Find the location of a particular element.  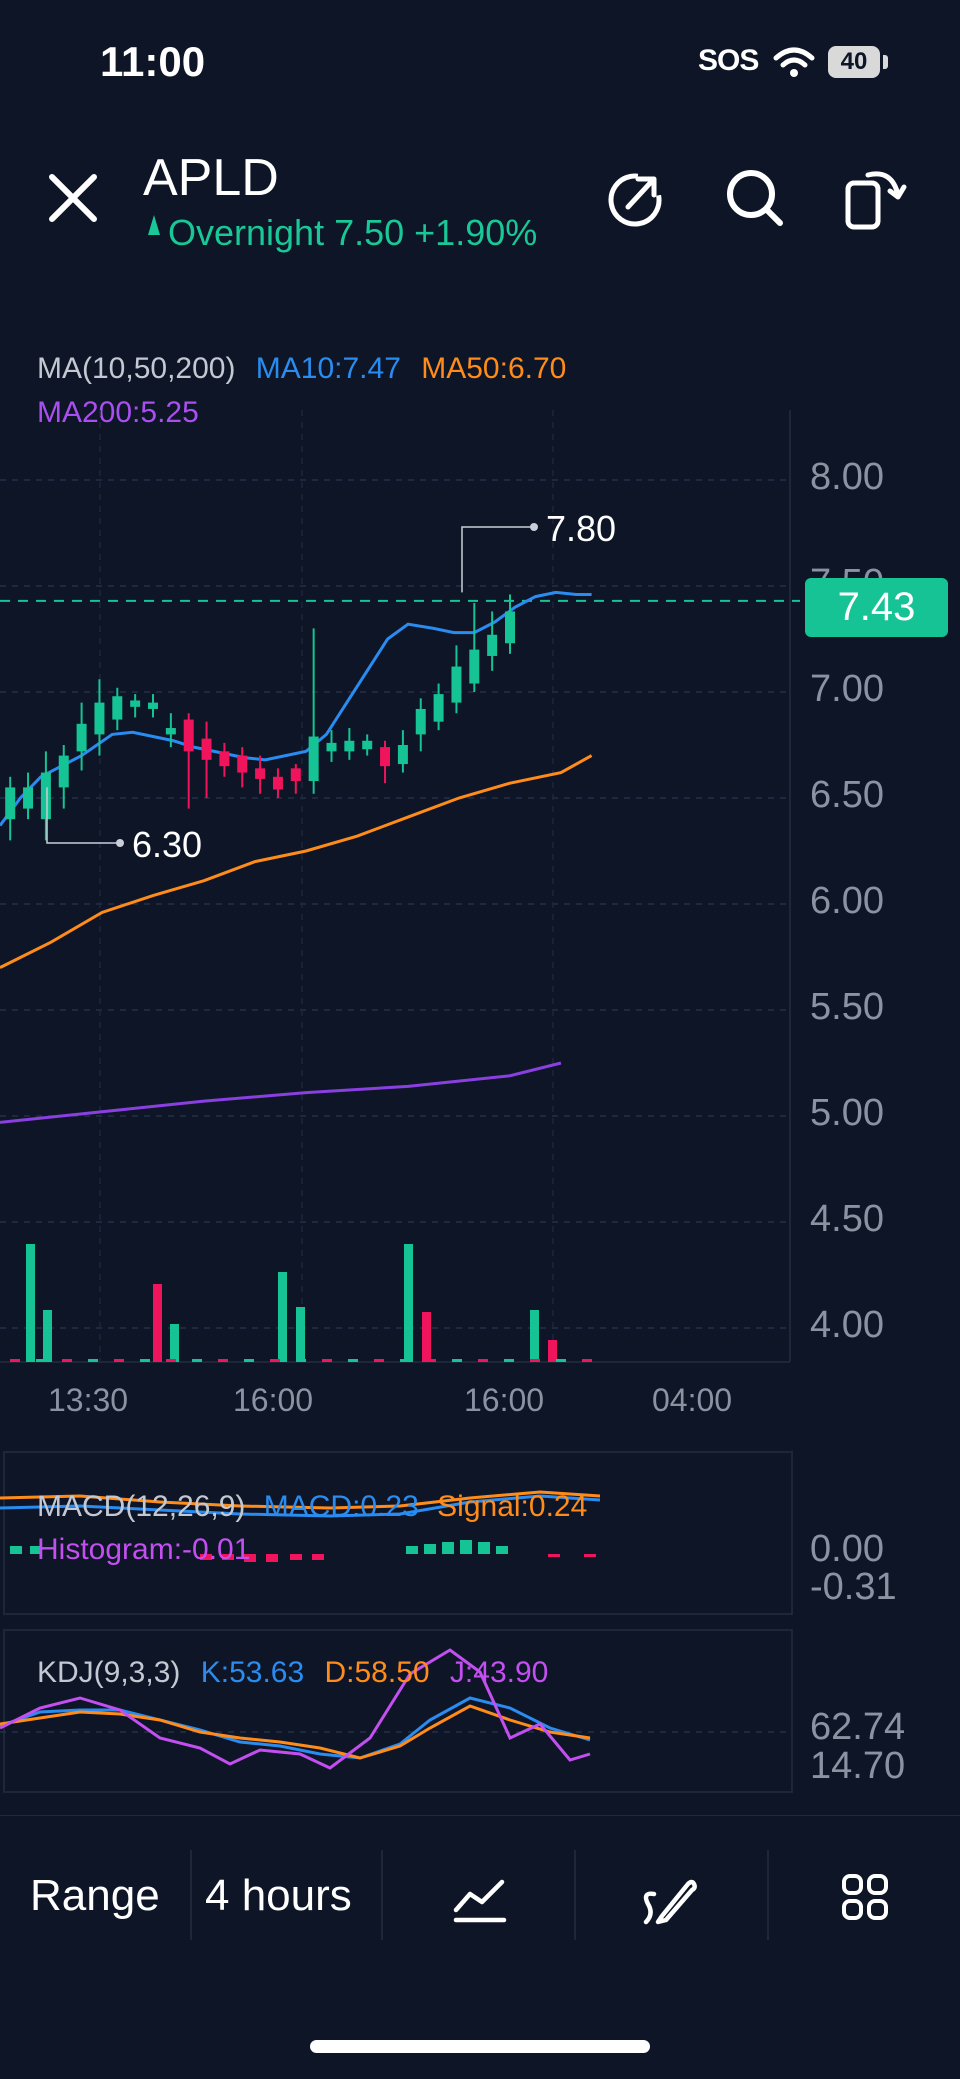

high-leader is located at coordinates (497, 559).